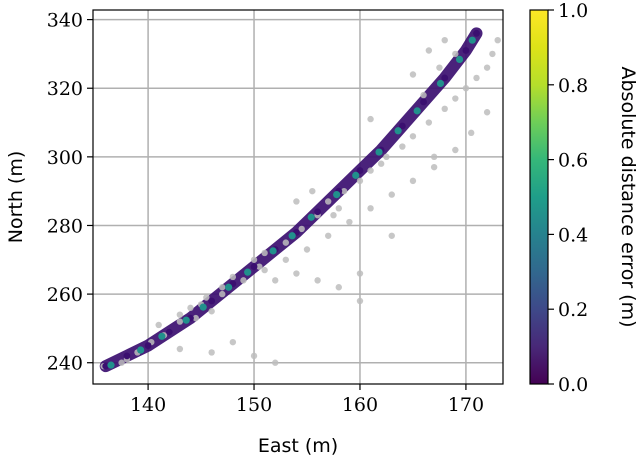 Image resolution: width=640 pixels, height=465 pixels. I want to click on x-tick-label: 170, so click(466, 405).